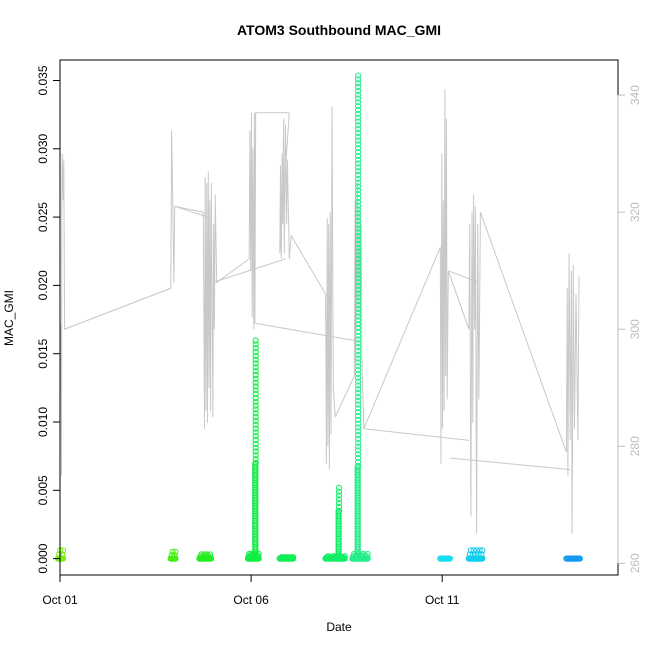 The image size is (650, 650). What do you see at coordinates (251, 600) in the screenshot?
I see `x-tick-label: Oct 06` at bounding box center [251, 600].